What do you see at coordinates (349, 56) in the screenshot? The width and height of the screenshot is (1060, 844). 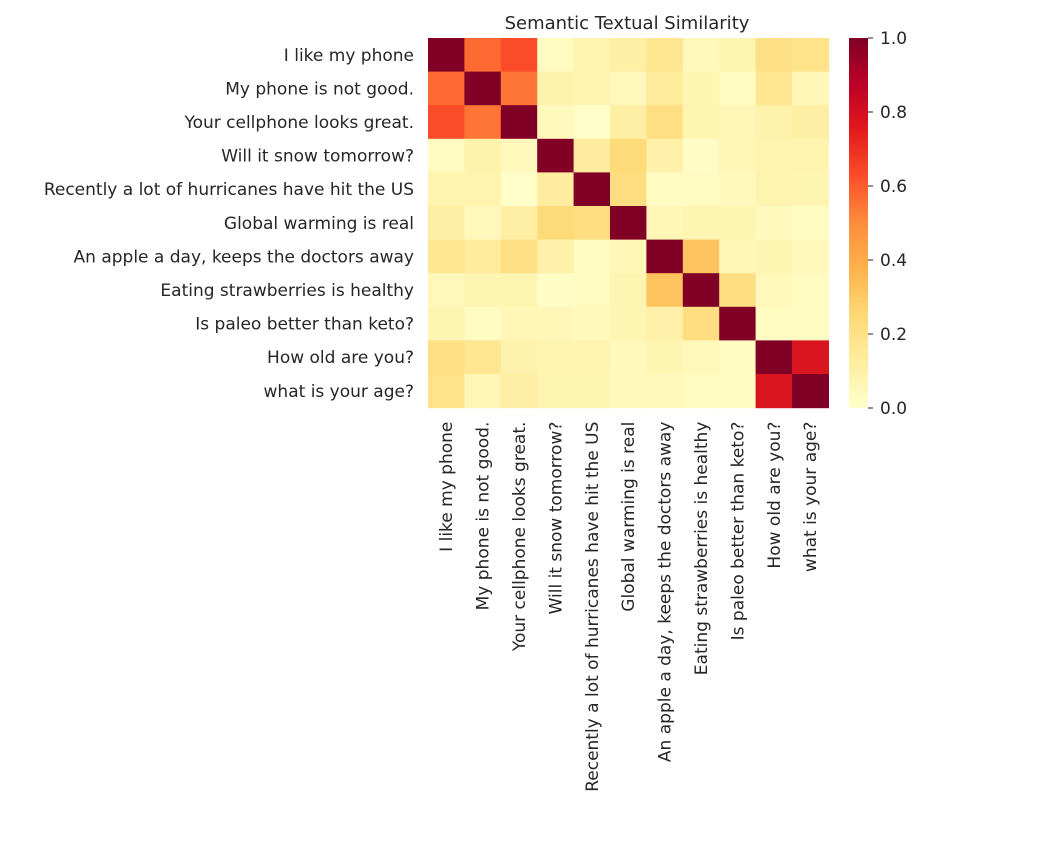 I see `row-label: I like my phone` at bounding box center [349, 56].